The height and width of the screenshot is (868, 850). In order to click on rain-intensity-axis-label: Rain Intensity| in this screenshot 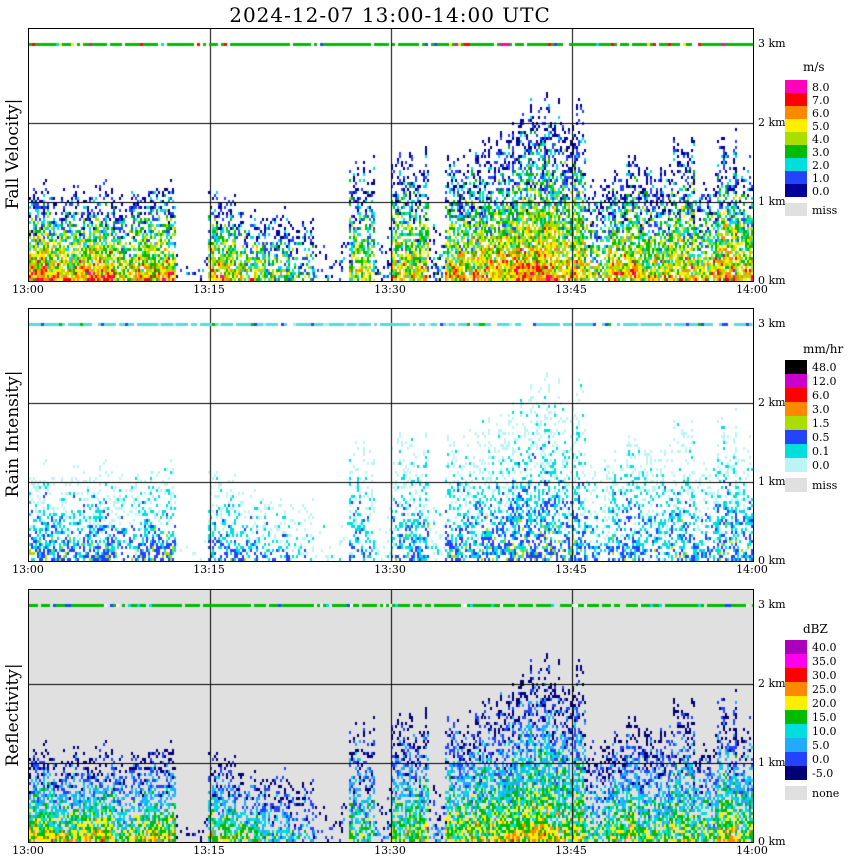, I will do `click(13, 434)`.